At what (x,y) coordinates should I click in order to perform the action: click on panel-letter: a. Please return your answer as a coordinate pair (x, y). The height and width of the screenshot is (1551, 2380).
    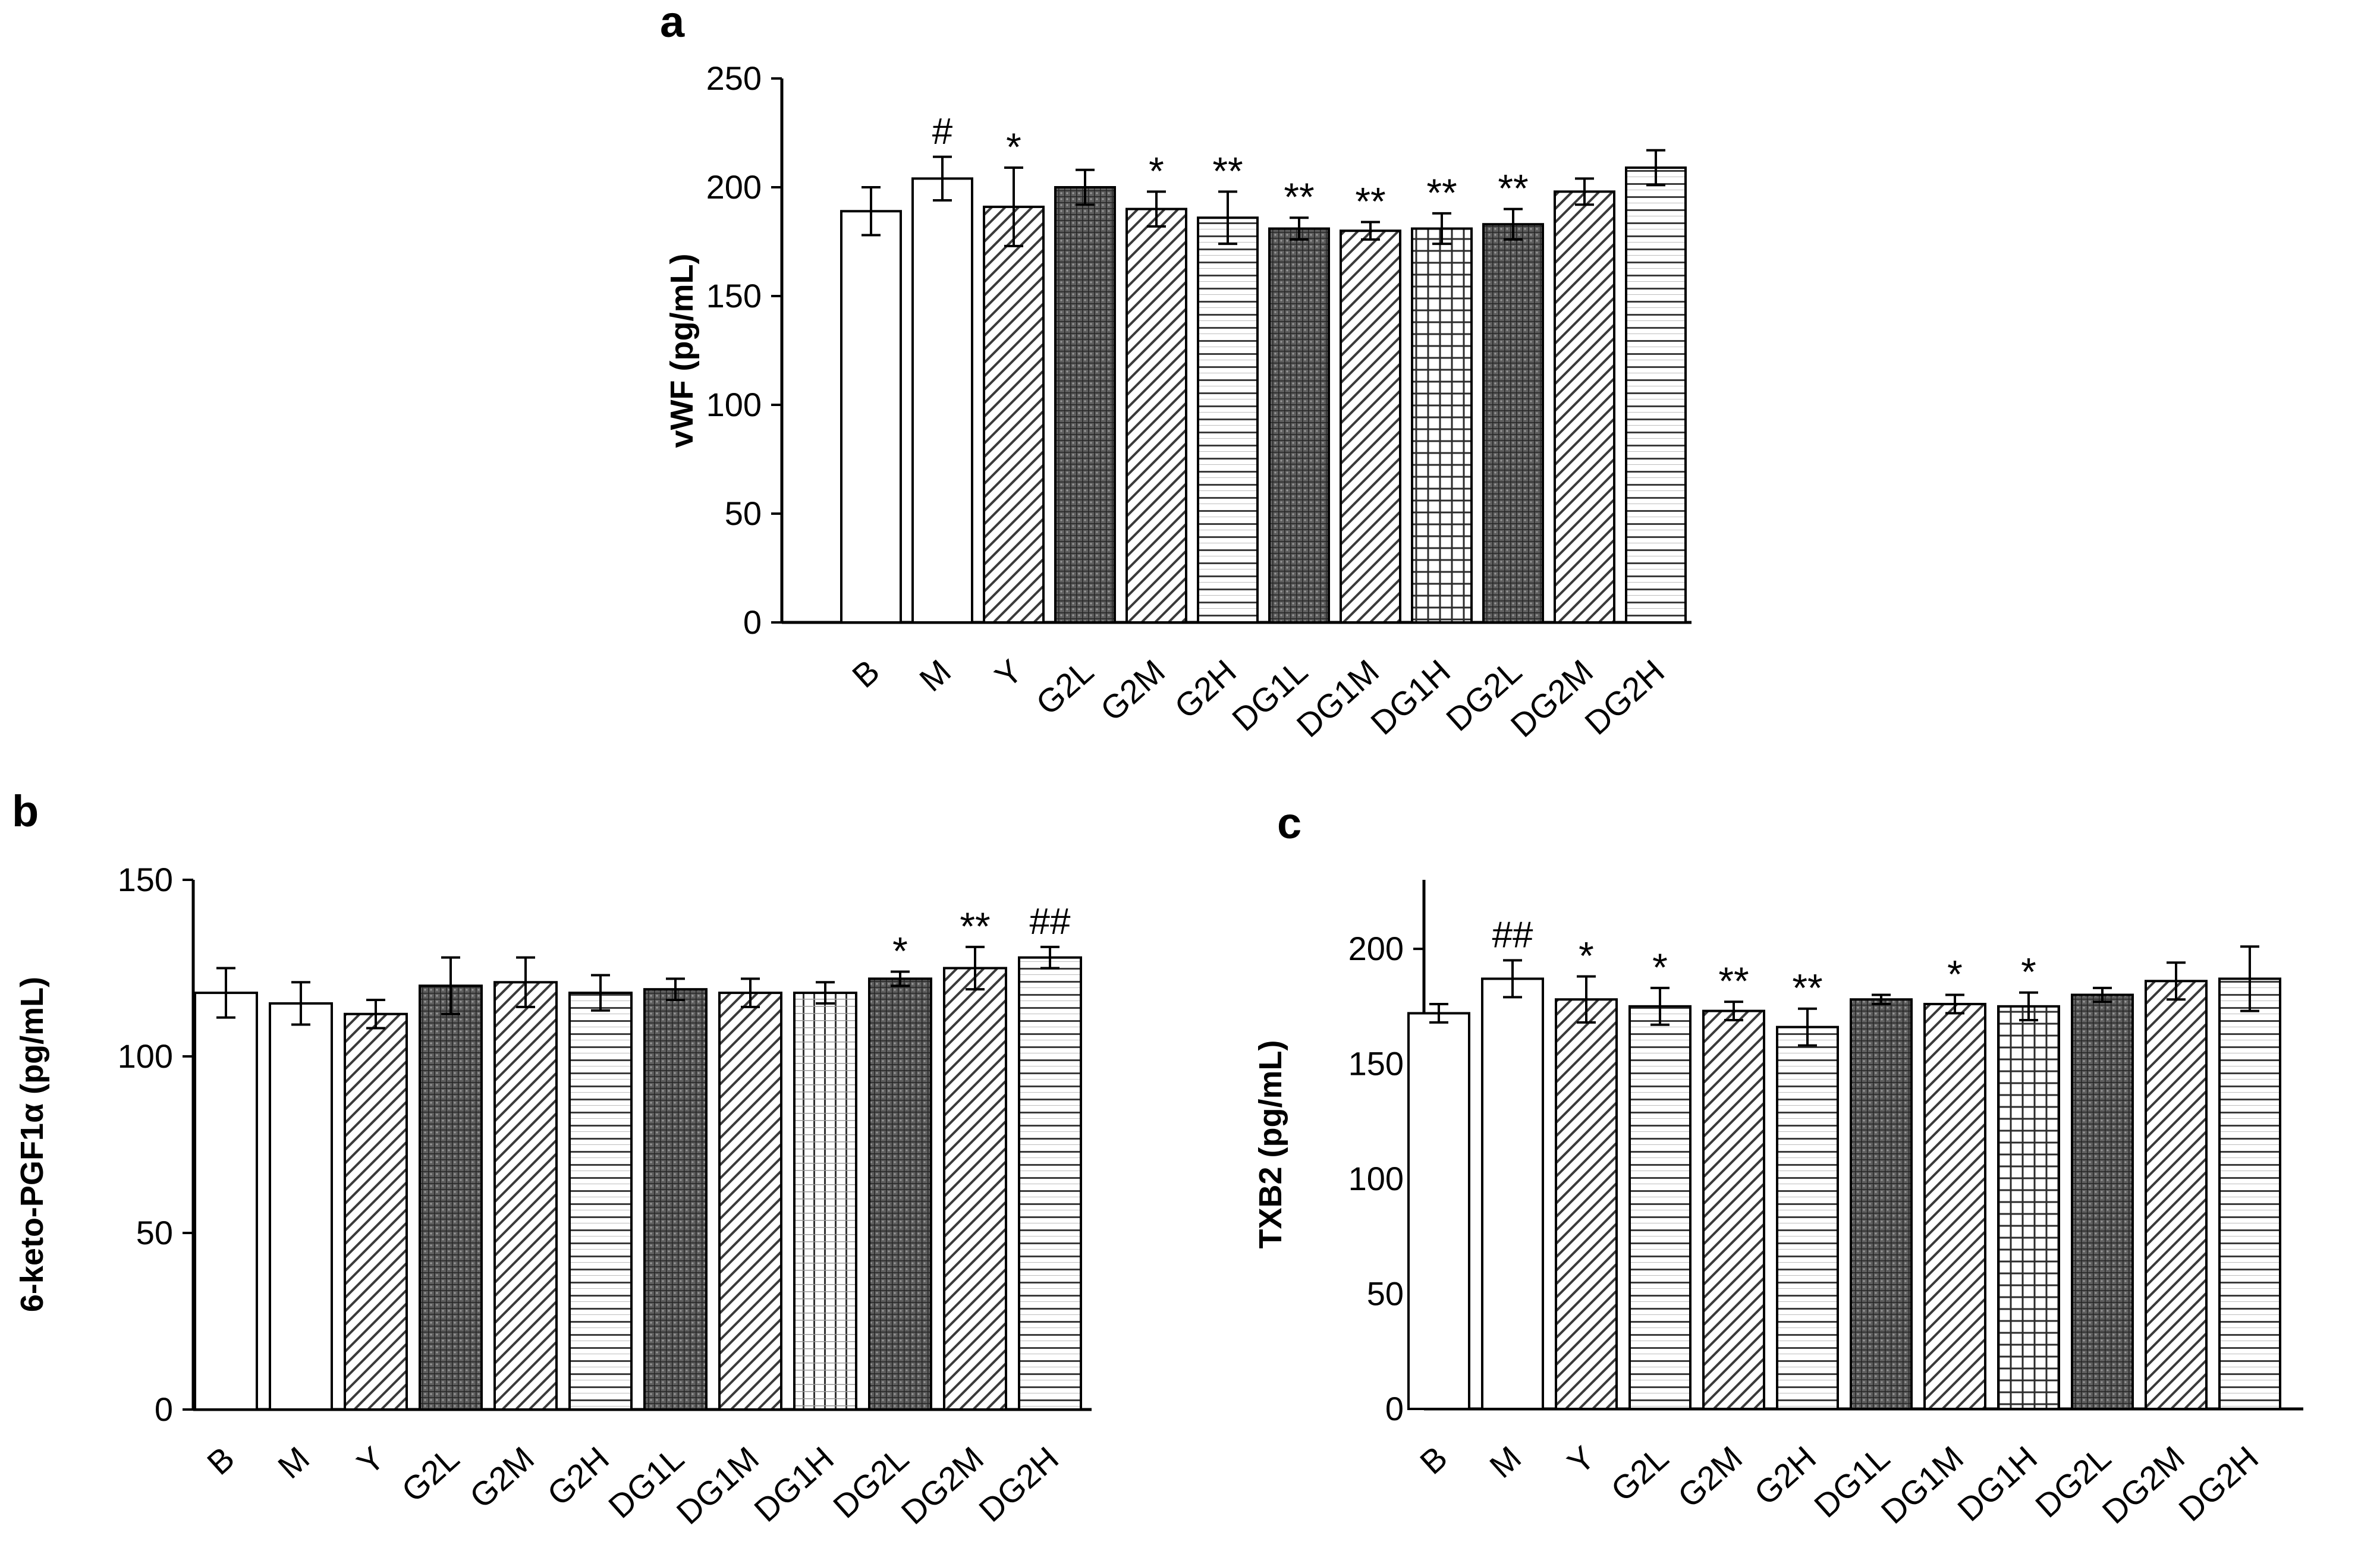
    Looking at the image, I should click on (672, 23).